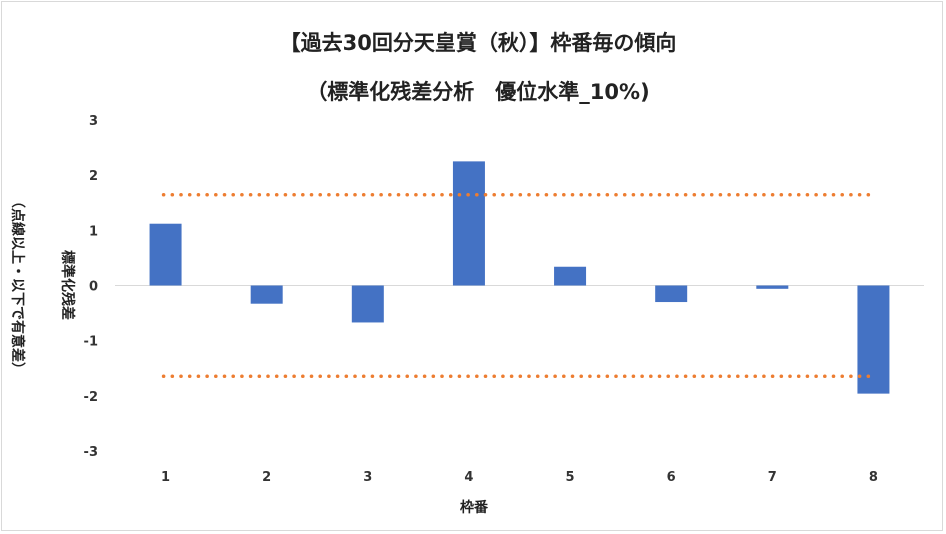 The image size is (946, 534). What do you see at coordinates (93, 176) in the screenshot?
I see `y-tick-label: 2` at bounding box center [93, 176].